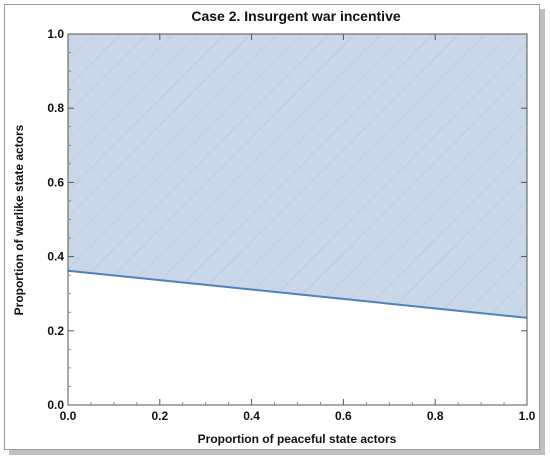 This screenshot has height=460, width=550. Describe the element at coordinates (159, 416) in the screenshot. I see `x-tick-label: 0.2` at that location.